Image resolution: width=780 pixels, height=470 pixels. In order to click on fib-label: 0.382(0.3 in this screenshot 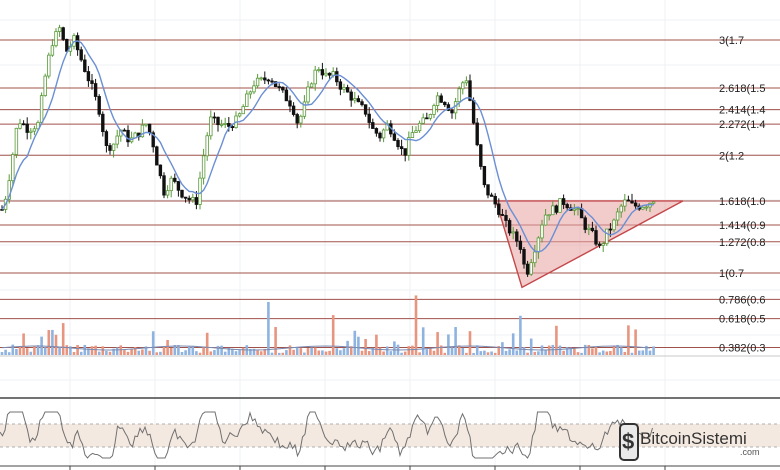, I will do `click(742, 348)`.